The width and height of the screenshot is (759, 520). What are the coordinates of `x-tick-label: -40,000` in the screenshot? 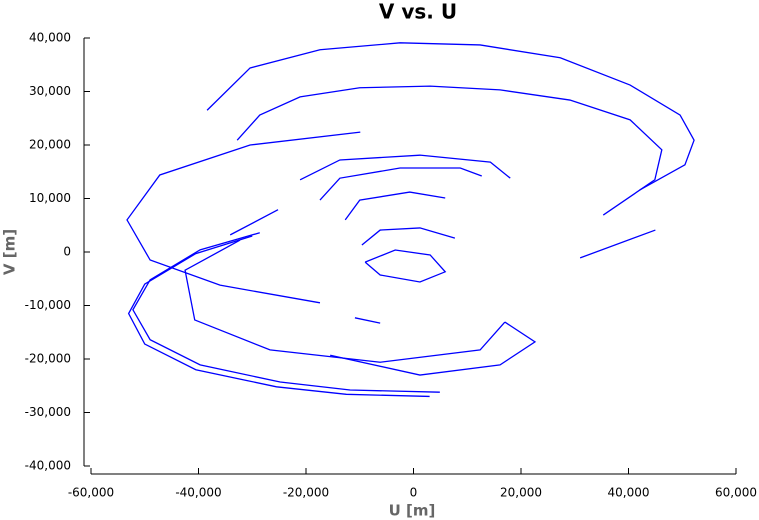 It's located at (198, 493).